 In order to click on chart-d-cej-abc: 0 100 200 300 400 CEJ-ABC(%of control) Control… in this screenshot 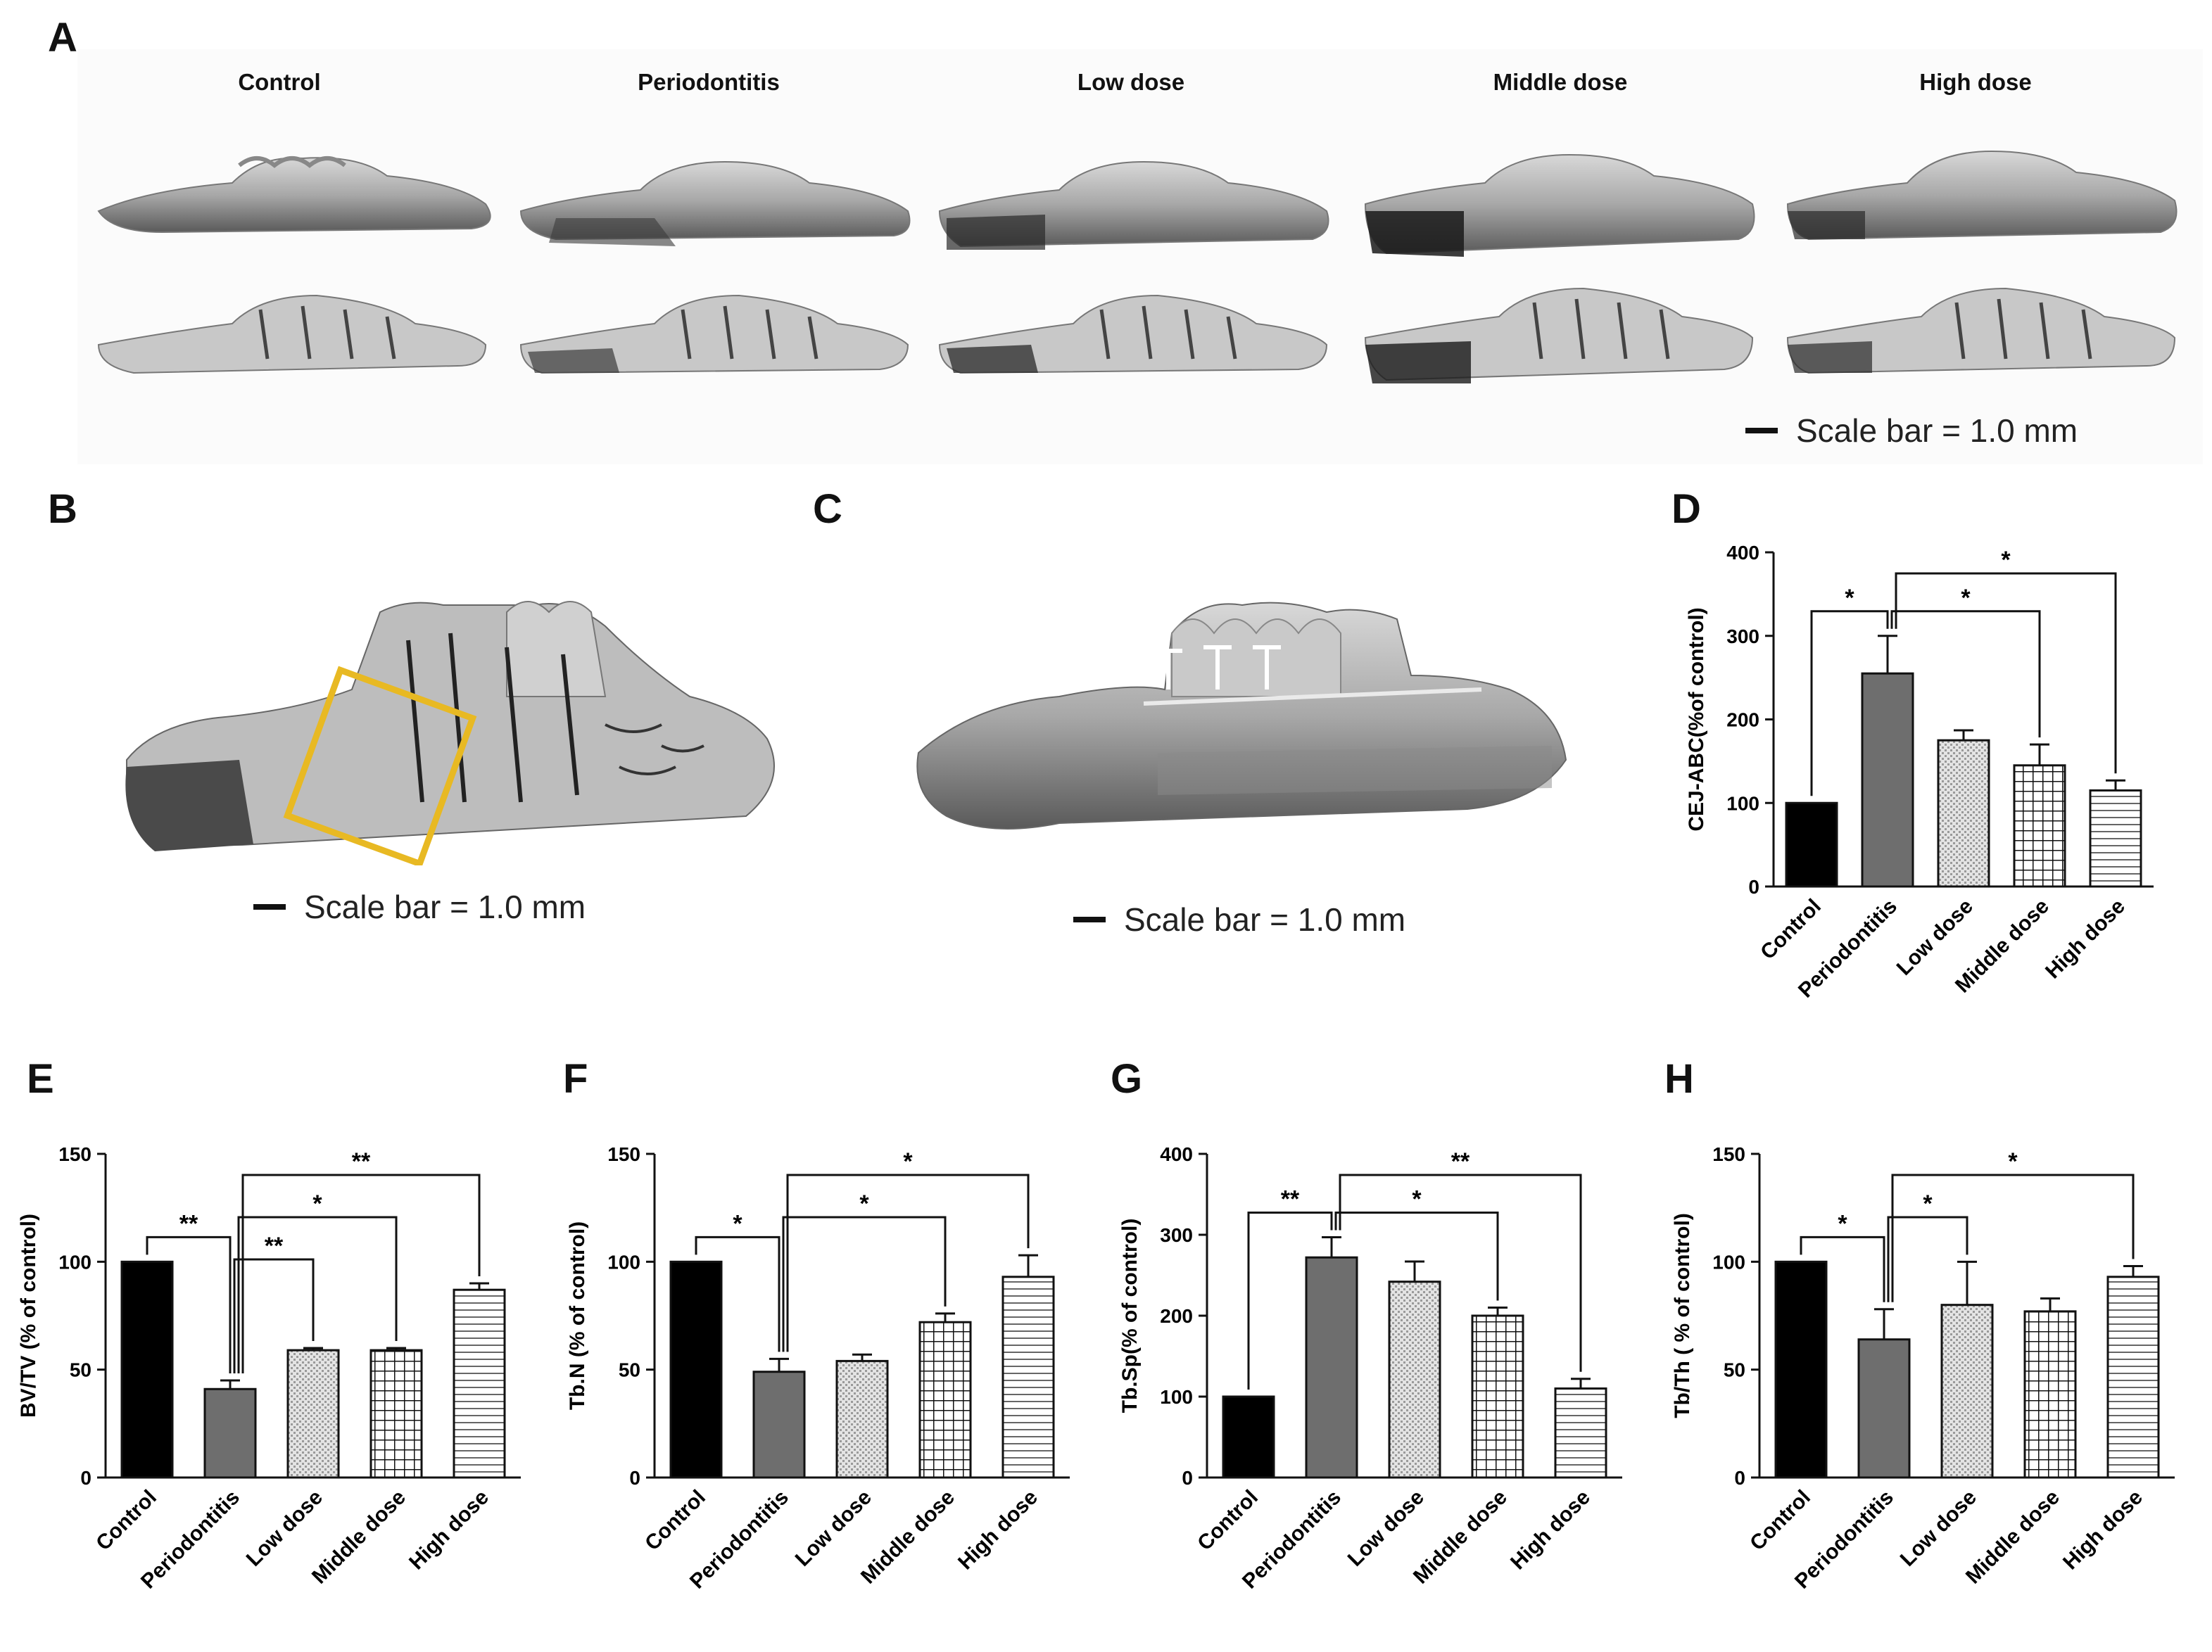, I will do `click(1919, 772)`.